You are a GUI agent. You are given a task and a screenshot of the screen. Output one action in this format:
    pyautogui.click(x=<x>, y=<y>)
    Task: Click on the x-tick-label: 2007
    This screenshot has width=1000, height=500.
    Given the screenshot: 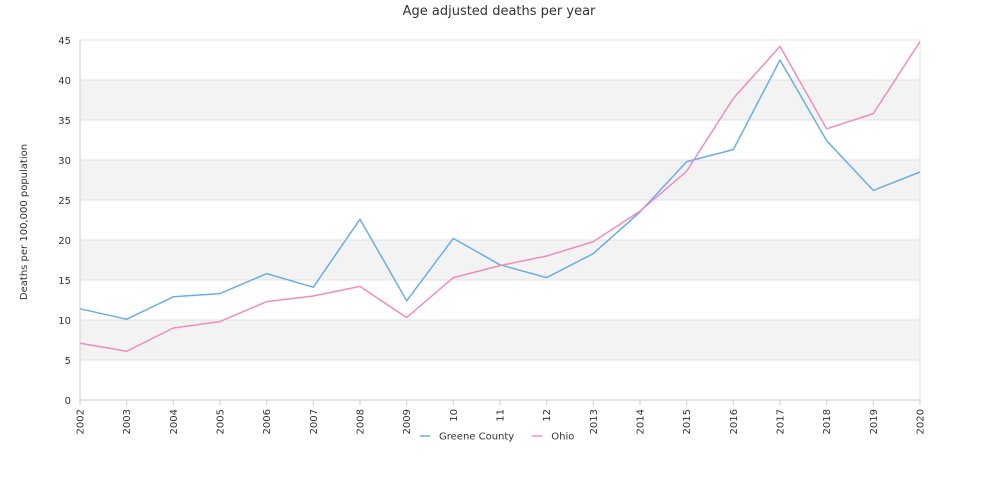 What is the action you would take?
    pyautogui.click(x=314, y=421)
    